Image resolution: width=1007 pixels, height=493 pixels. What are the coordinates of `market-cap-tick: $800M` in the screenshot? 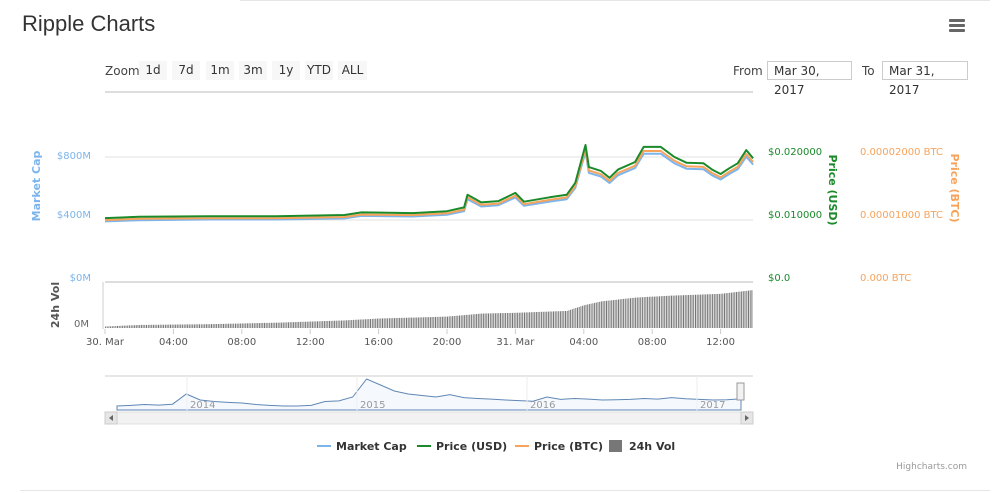 It's located at (74, 156).